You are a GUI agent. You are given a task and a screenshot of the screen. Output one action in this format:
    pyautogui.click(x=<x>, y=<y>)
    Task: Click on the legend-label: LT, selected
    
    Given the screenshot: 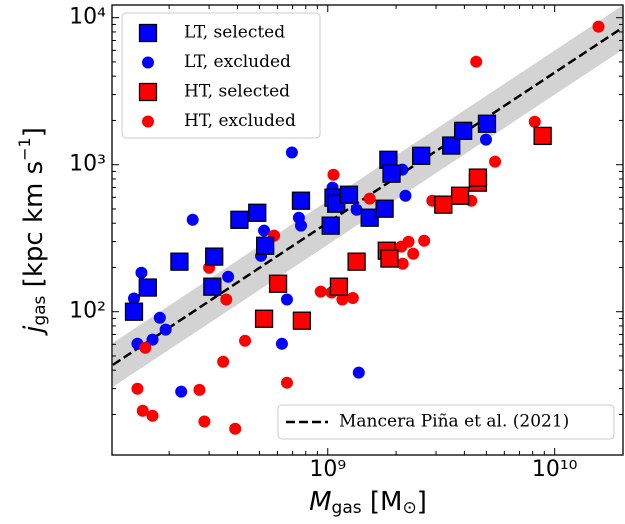 What is the action you would take?
    pyautogui.click(x=234, y=33)
    